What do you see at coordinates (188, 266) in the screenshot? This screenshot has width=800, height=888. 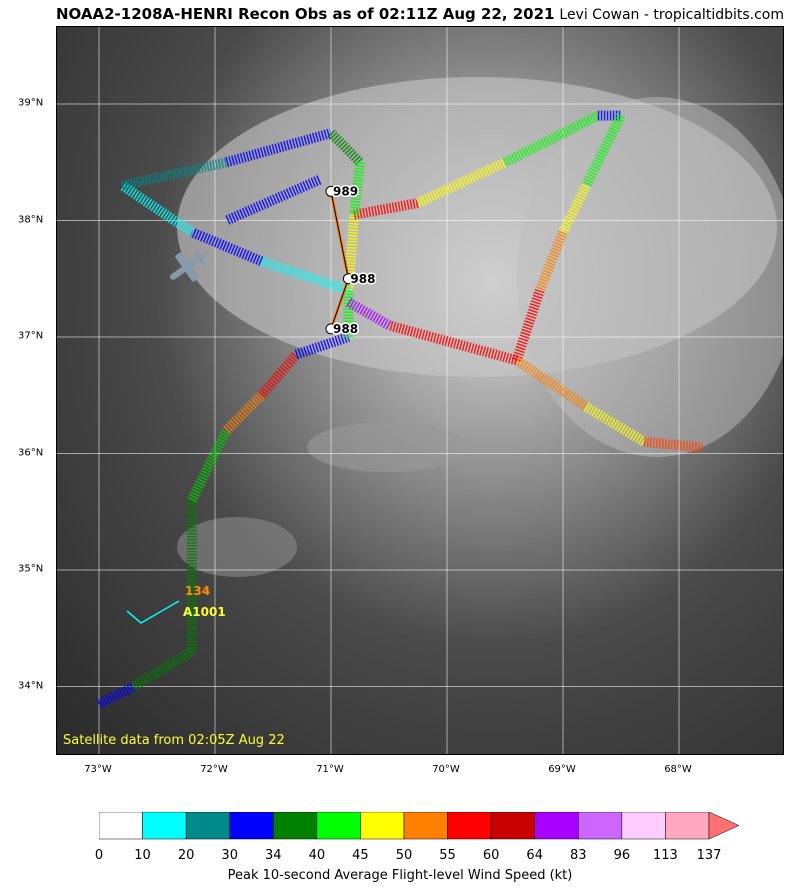 I see `aircraft-icon` at bounding box center [188, 266].